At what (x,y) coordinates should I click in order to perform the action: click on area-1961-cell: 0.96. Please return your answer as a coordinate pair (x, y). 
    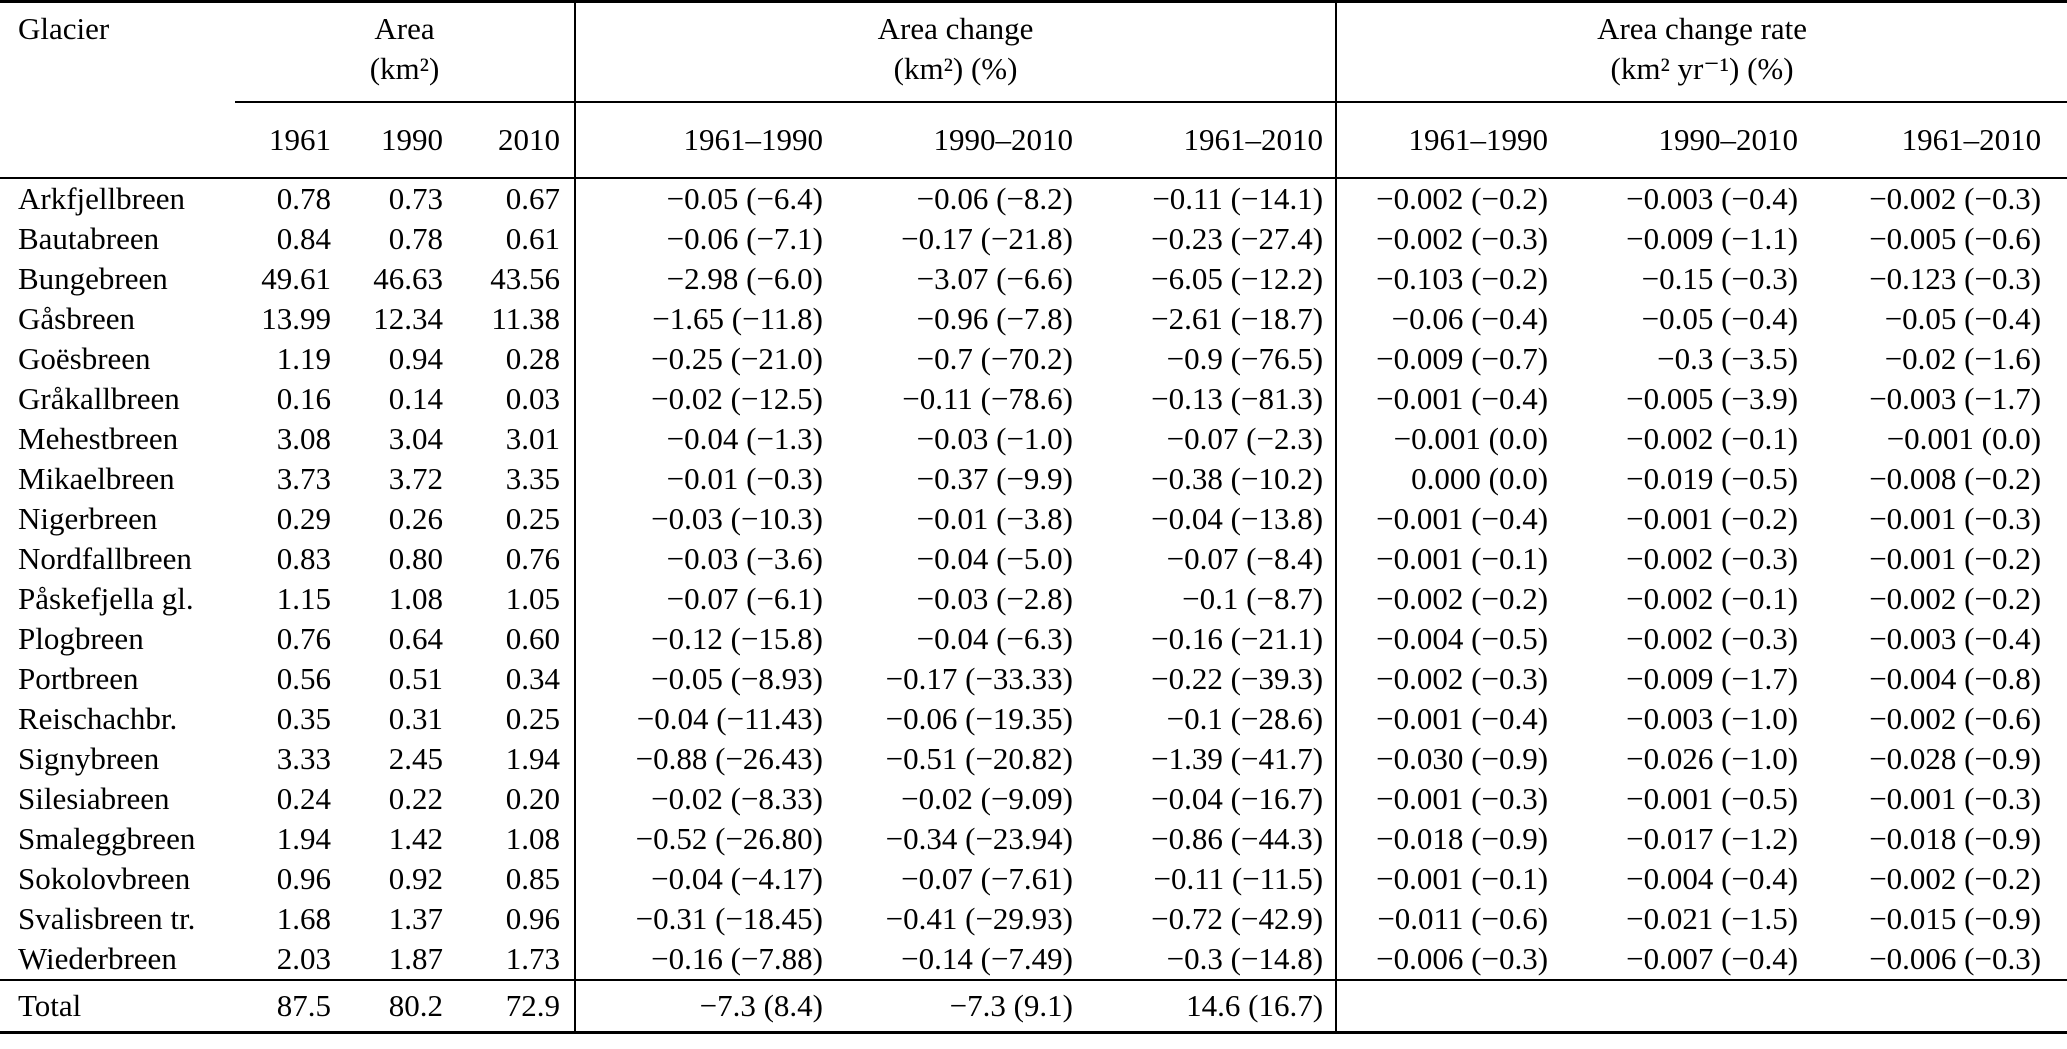
    Looking at the image, I should click on (303, 878).